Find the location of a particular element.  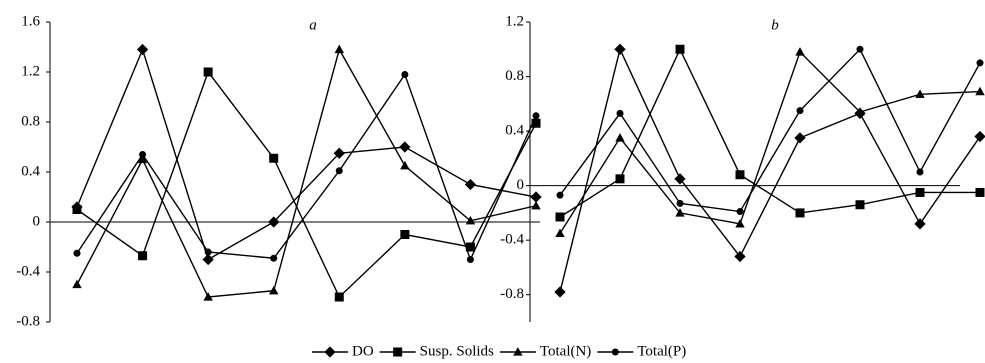

legend-item: Total(P) is located at coordinates (641, 351).